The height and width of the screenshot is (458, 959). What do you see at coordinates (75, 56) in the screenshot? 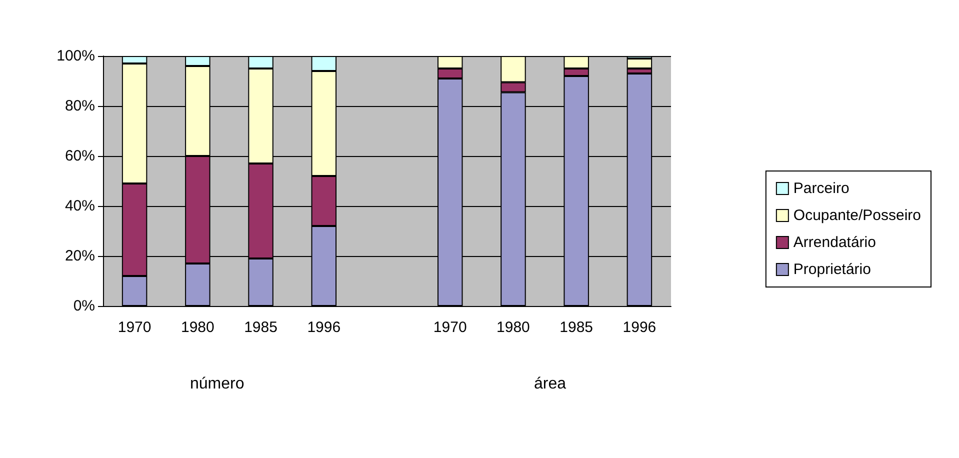
I see `y-tick-label: 100%` at bounding box center [75, 56].